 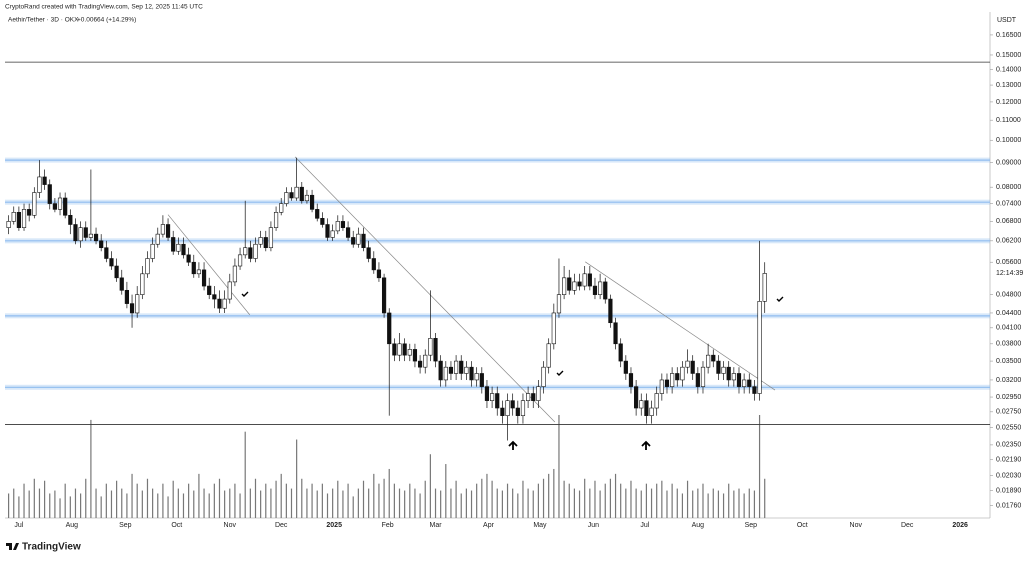 I want to click on brand-logo: TradingView, so click(x=43, y=547).